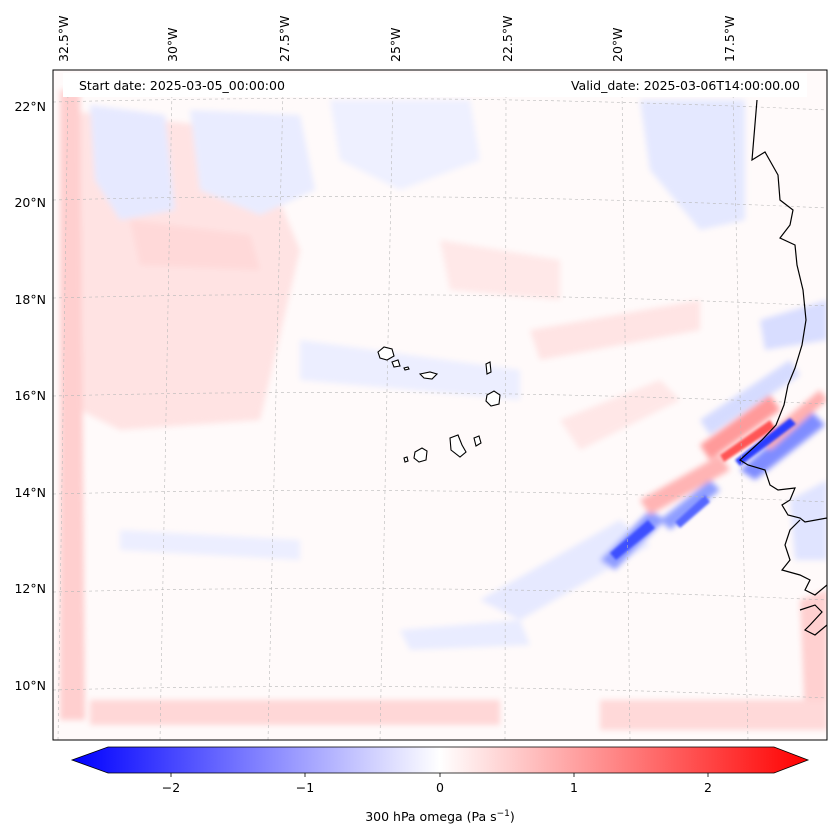 The width and height of the screenshot is (837, 839). What do you see at coordinates (703, 489) in the screenshot?
I see `omega-field-streaks` at bounding box center [703, 489].